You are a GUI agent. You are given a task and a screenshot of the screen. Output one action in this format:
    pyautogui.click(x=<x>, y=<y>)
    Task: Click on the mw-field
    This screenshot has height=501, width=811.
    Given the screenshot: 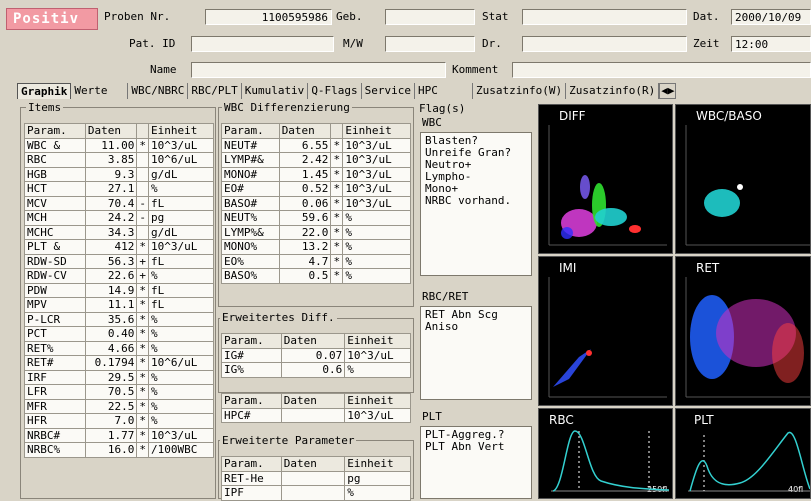 What is the action you would take?
    pyautogui.click(x=430, y=44)
    